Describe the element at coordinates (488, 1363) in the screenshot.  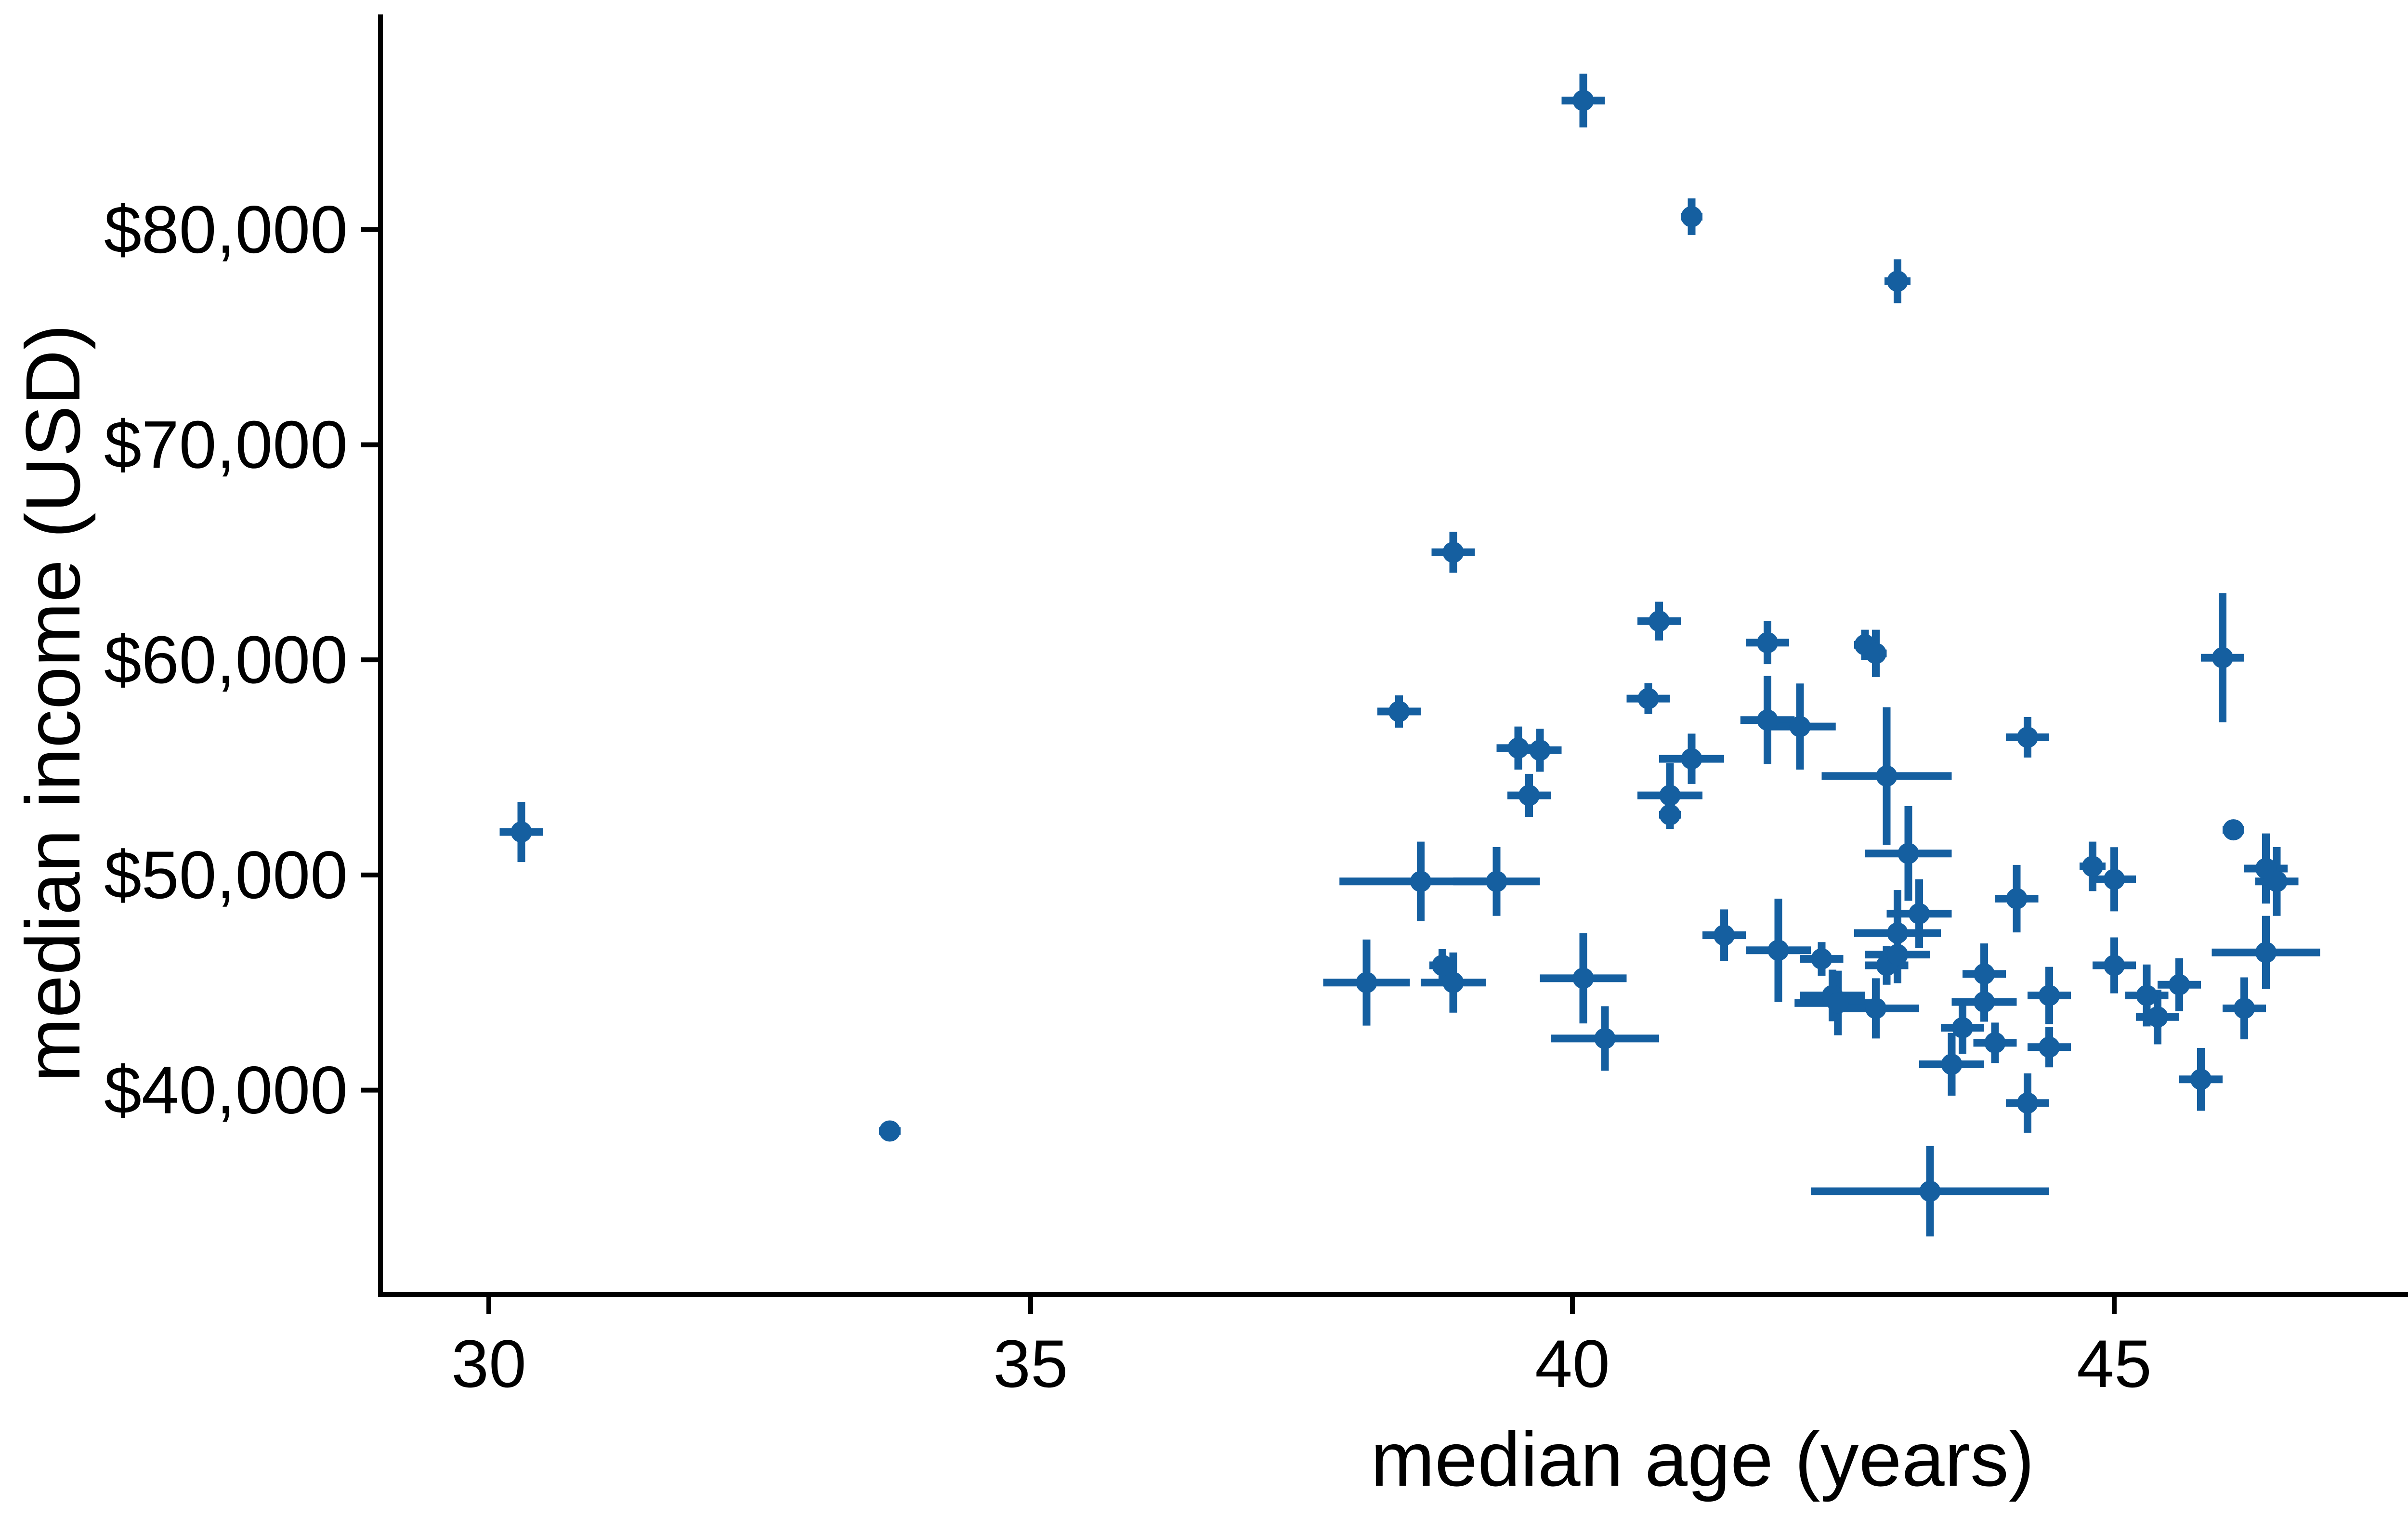
I see `x-tick-label: 30` at that location.